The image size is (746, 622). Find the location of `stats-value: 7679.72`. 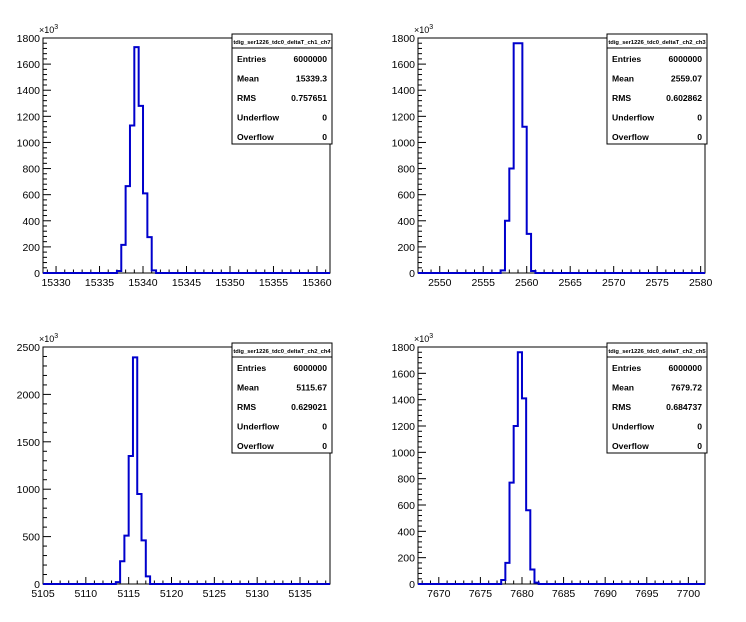

stats-value: 7679.72 is located at coordinates (686, 388).